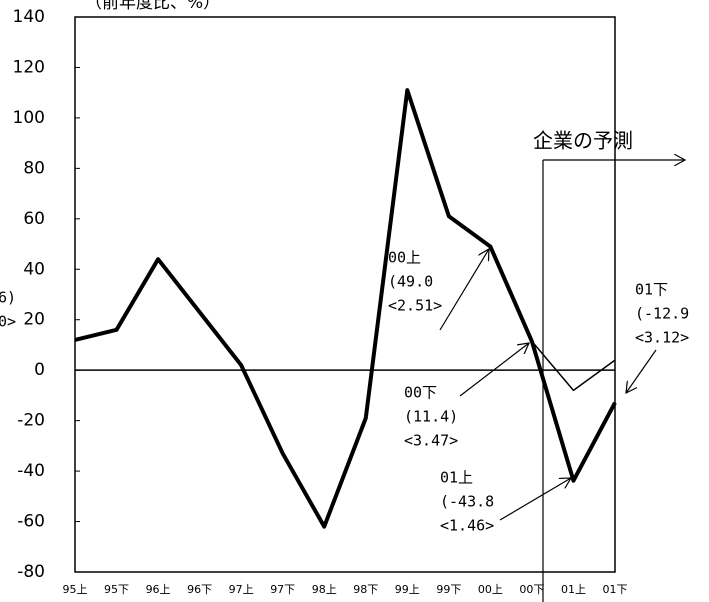 This screenshot has width=709, height=602. What do you see at coordinates (29, 17) in the screenshot?
I see `y-tick-label: 140` at bounding box center [29, 17].